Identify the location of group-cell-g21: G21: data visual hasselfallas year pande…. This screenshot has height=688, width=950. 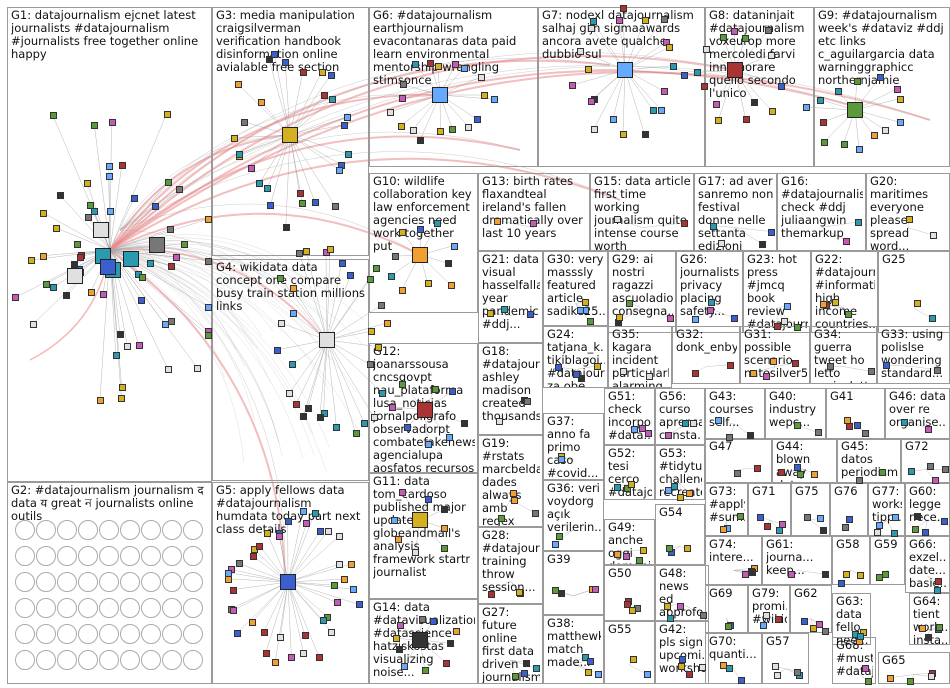
(510, 297).